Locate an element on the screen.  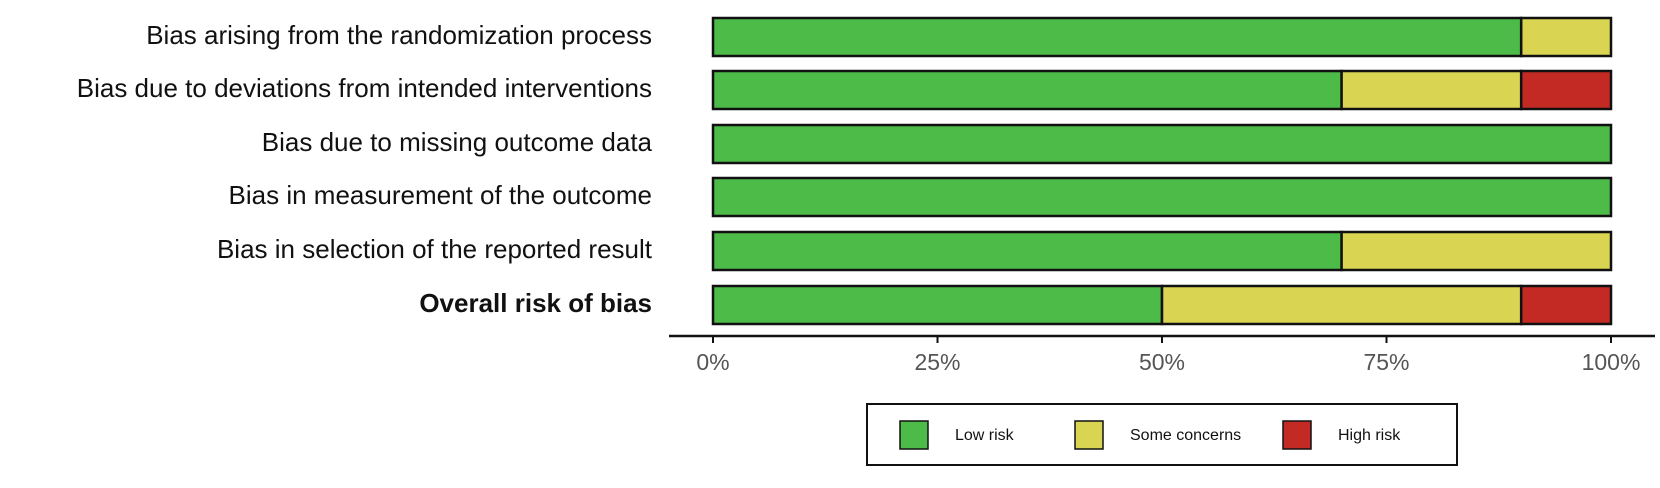
category-label: Overall risk of bias is located at coordinates (535, 303).